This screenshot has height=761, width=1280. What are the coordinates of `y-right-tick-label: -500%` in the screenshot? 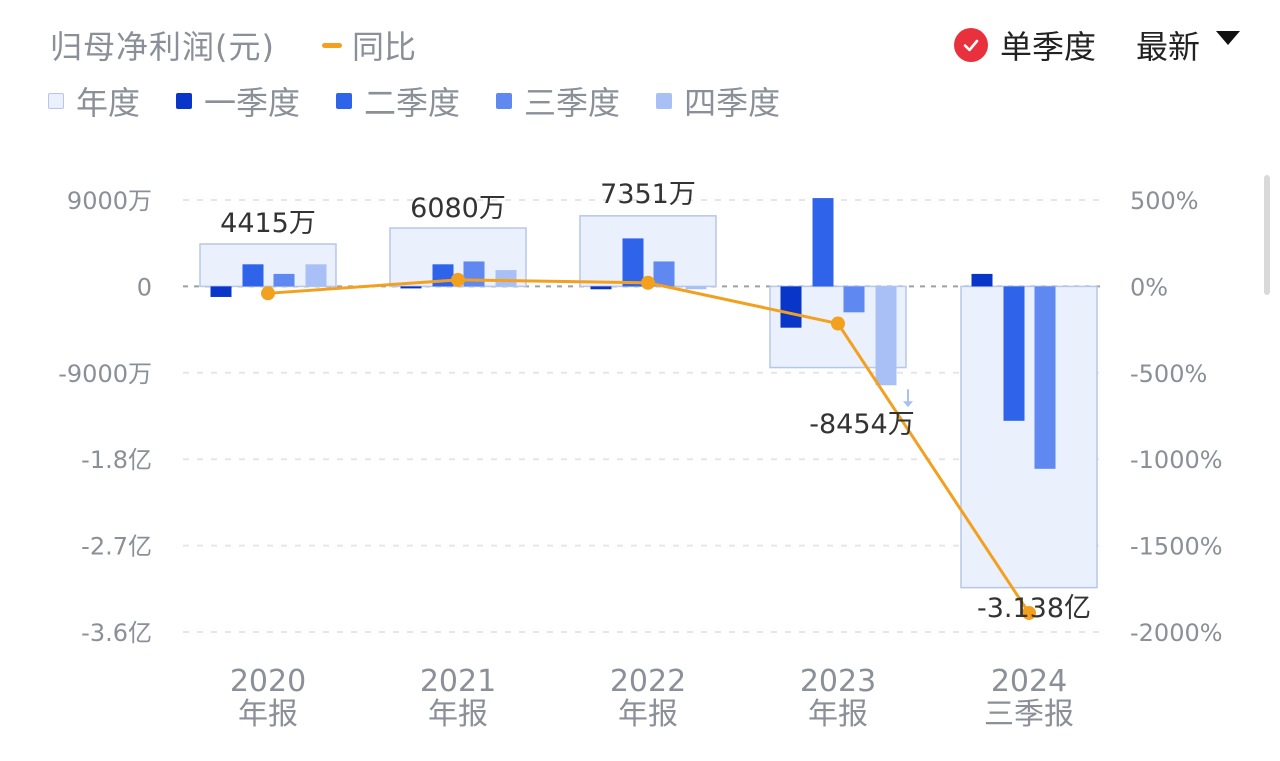 It's located at (1168, 374).